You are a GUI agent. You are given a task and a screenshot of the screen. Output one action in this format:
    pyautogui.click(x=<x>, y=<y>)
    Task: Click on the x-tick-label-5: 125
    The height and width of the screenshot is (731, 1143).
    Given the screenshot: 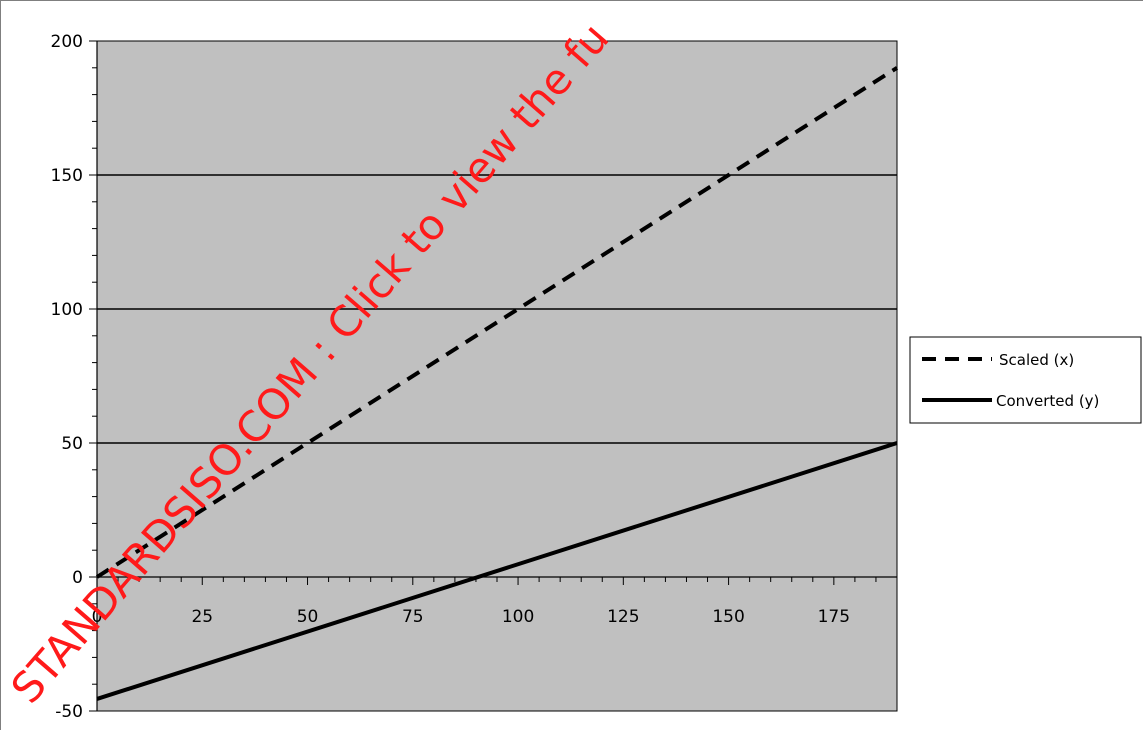 What is the action you would take?
    pyautogui.click(x=623, y=617)
    